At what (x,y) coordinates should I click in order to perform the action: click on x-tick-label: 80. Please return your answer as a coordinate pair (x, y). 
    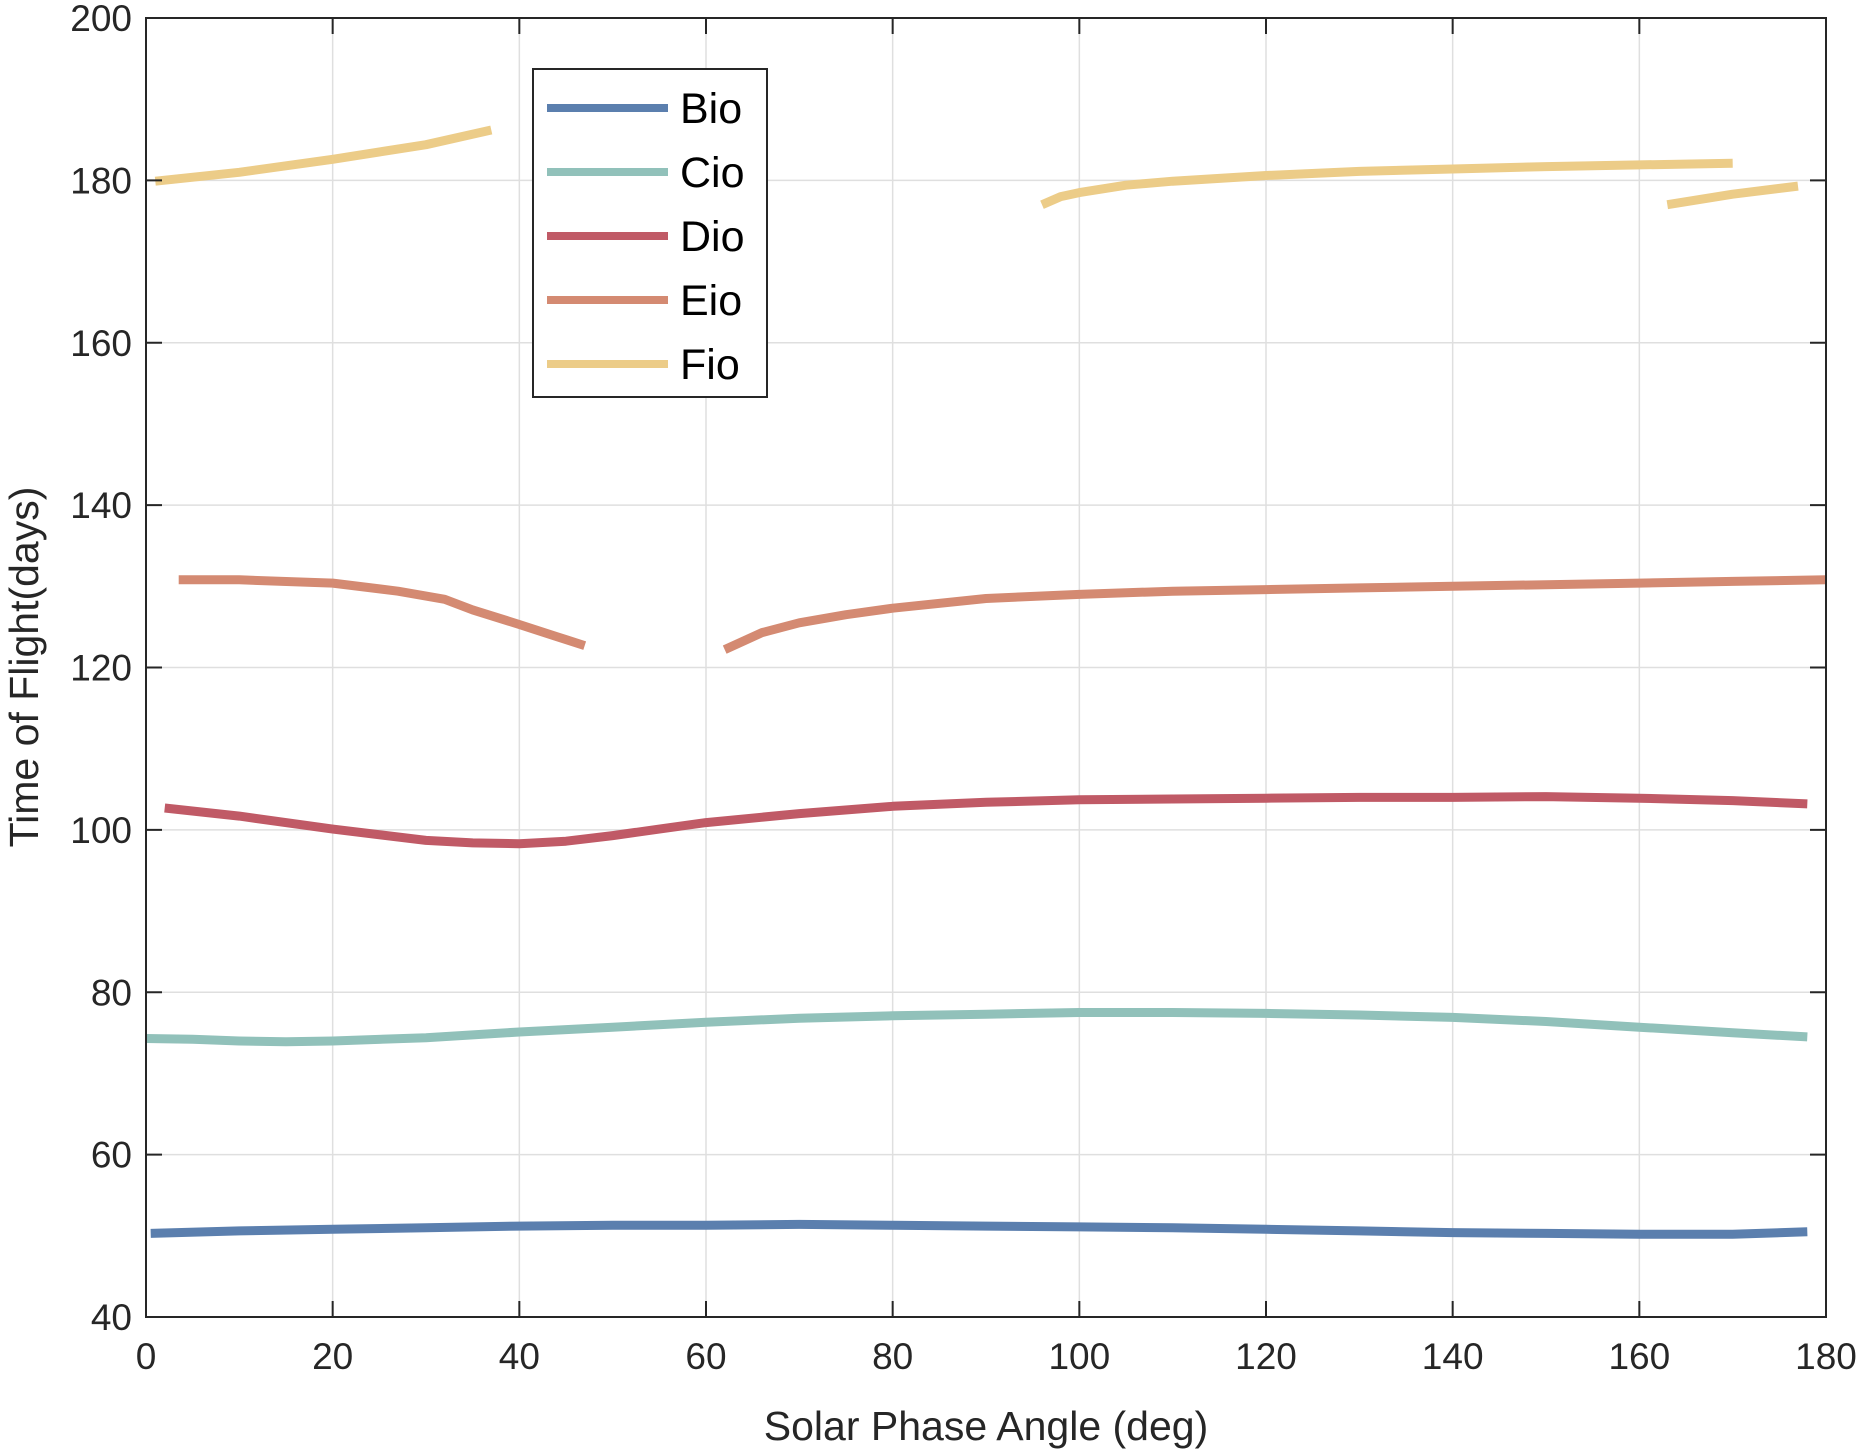
    Looking at the image, I should click on (892, 1356).